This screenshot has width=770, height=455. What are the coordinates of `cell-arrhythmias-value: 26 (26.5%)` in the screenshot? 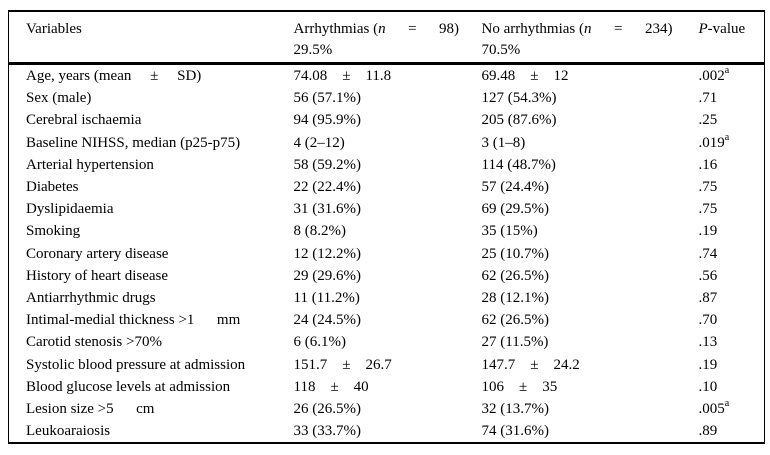 It's located at (327, 409).